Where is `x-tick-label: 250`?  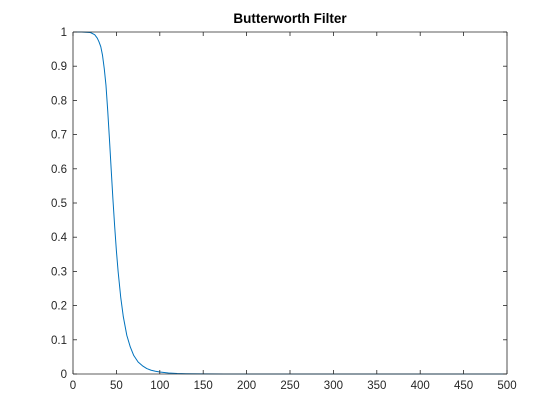
x-tick-label: 250 is located at coordinates (289, 386).